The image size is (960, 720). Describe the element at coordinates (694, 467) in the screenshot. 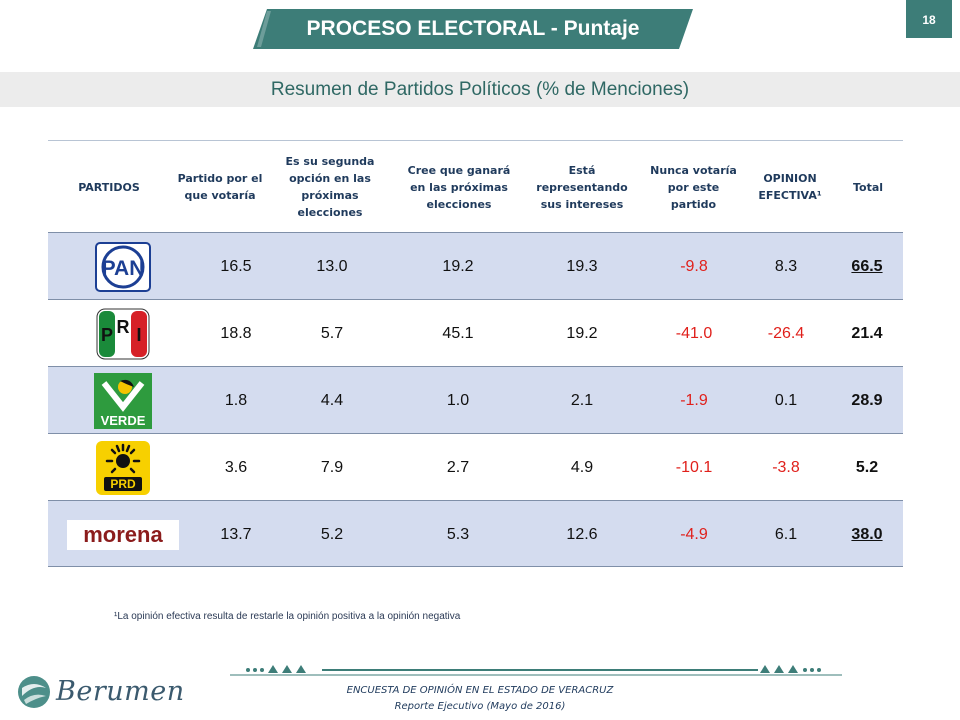

I see `cell-nunca-votaria: -10.1` at that location.